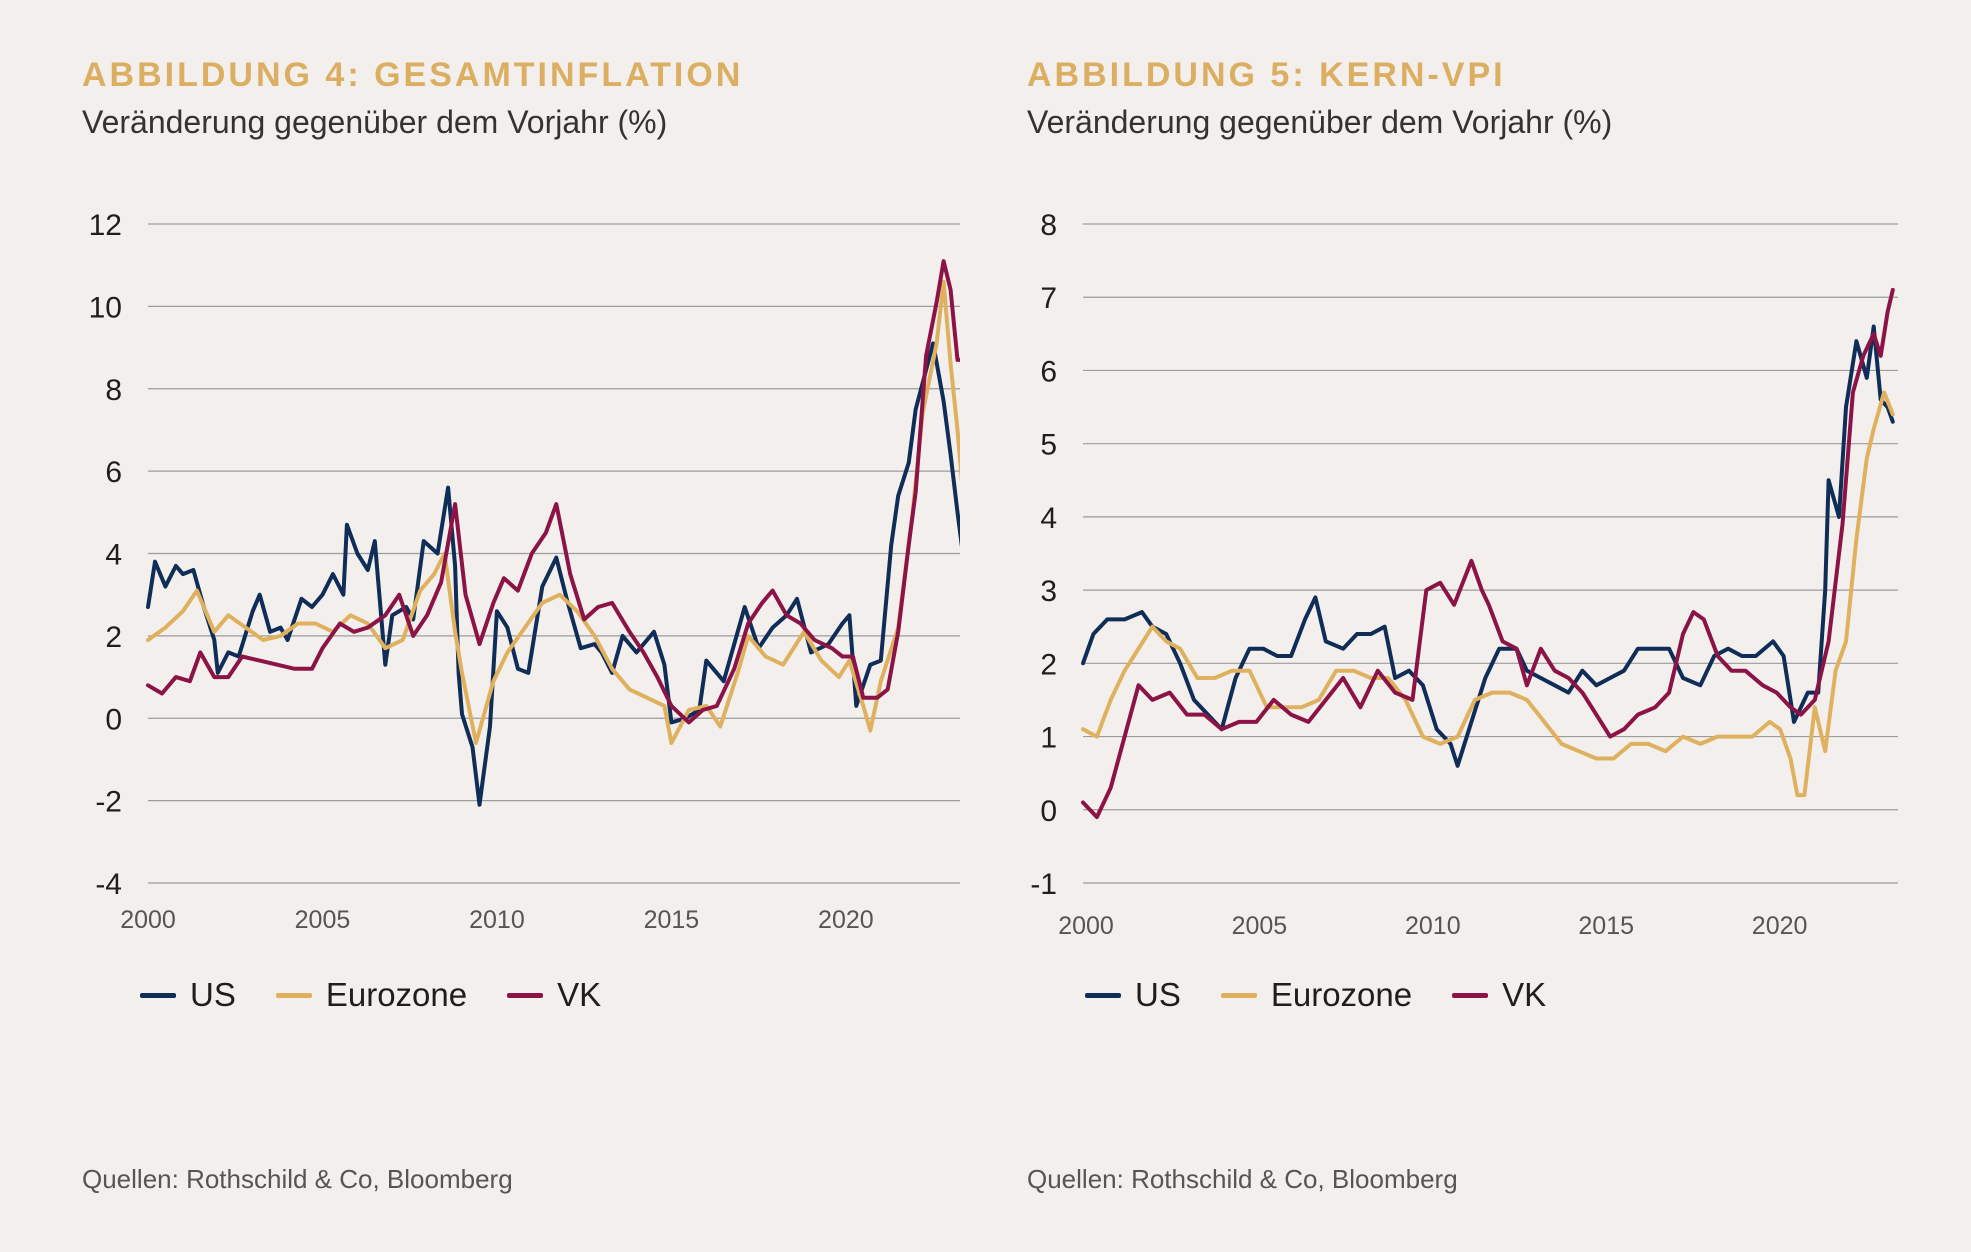  I want to click on y-tick-label: 3, so click(1048, 591).